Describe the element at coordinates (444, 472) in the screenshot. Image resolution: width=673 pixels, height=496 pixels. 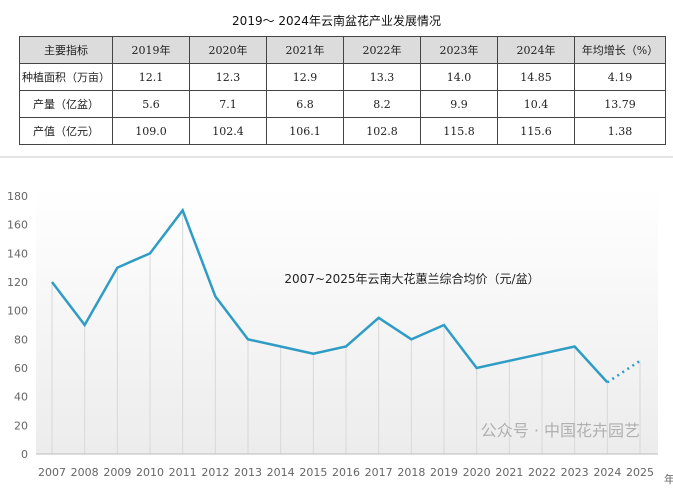
I see `x-tick-label: 2019` at that location.